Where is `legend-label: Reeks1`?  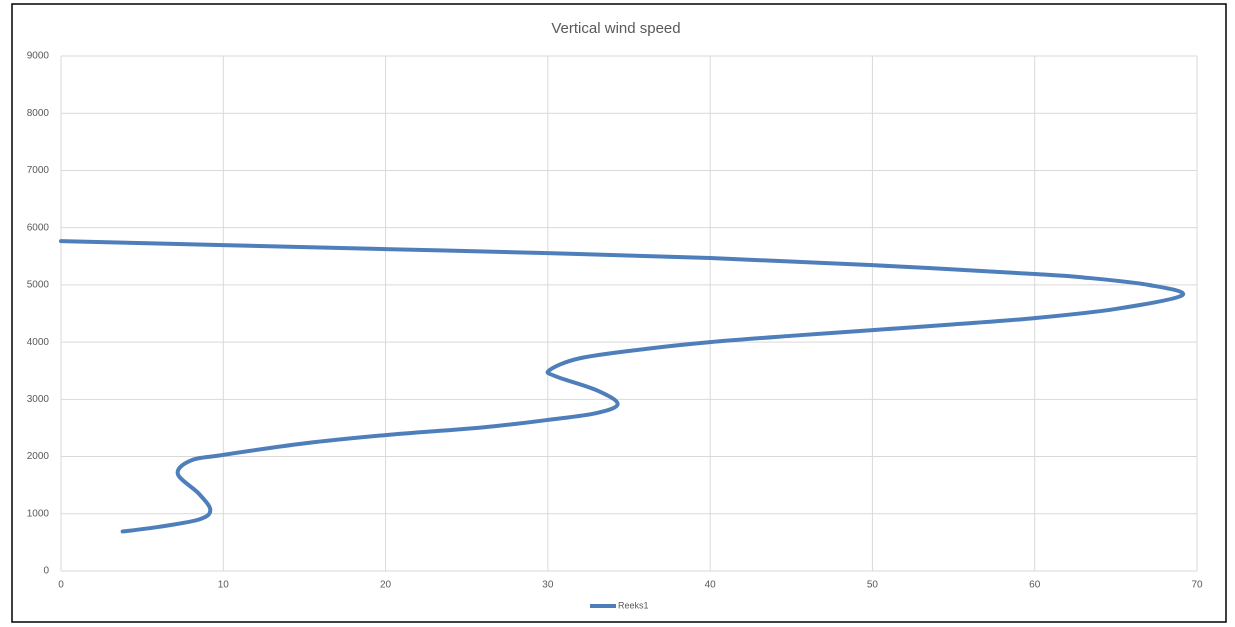 legend-label: Reeks1 is located at coordinates (633, 605).